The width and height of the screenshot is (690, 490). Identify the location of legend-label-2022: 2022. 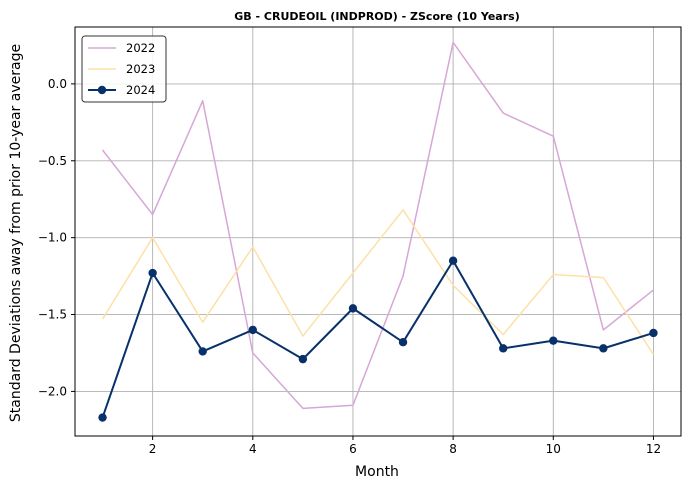
(140, 48).